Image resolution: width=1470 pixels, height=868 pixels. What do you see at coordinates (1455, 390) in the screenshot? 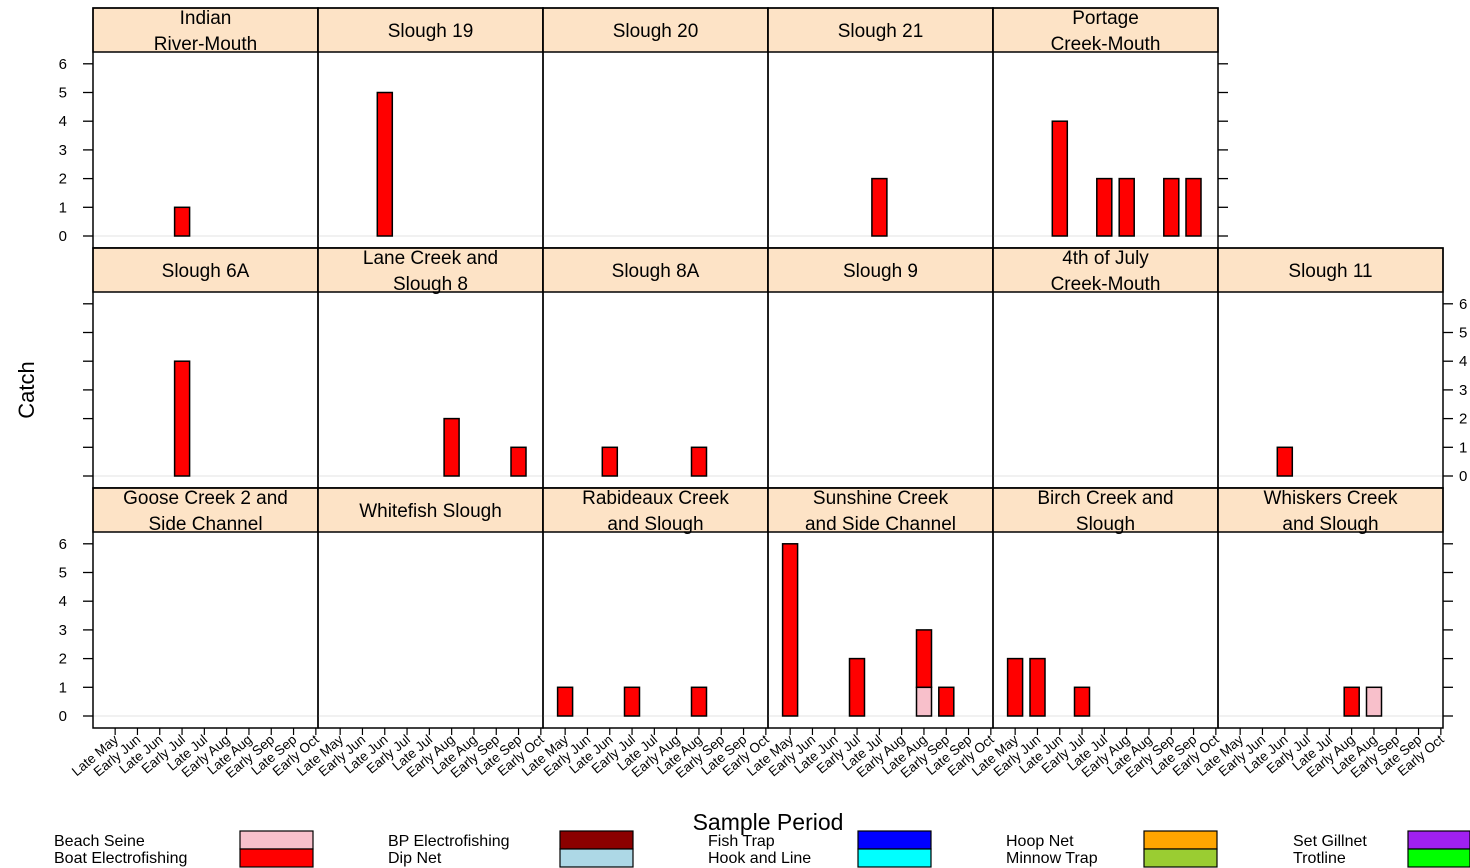
I see `y-axis-right-row2: 0 1 2 3 4 5 6` at bounding box center [1455, 390].